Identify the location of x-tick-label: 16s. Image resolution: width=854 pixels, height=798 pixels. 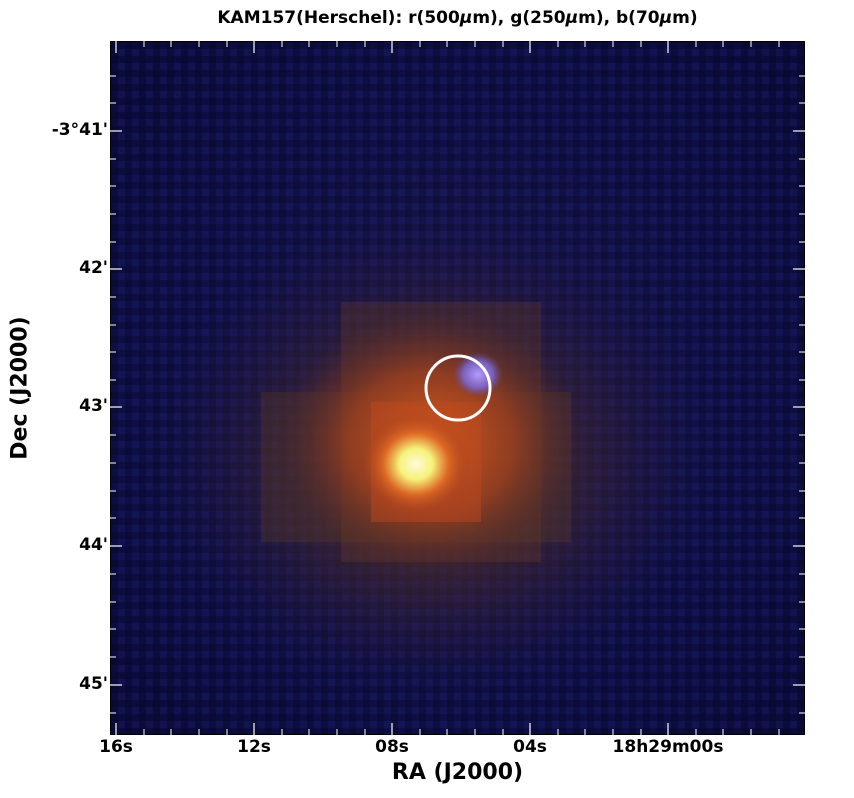
(116, 747).